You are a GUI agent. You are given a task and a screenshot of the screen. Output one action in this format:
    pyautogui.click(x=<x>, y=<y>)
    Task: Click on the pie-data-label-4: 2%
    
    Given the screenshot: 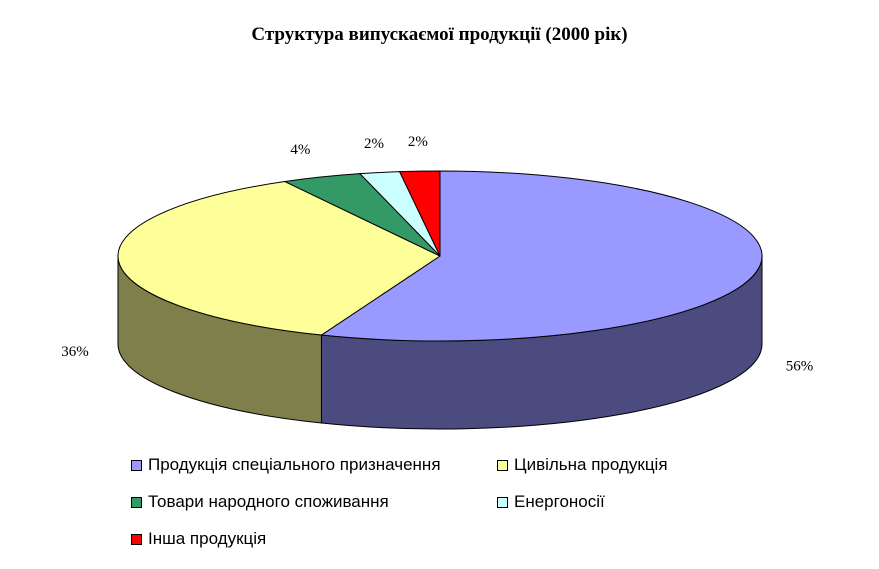 What is the action you would take?
    pyautogui.click(x=418, y=142)
    